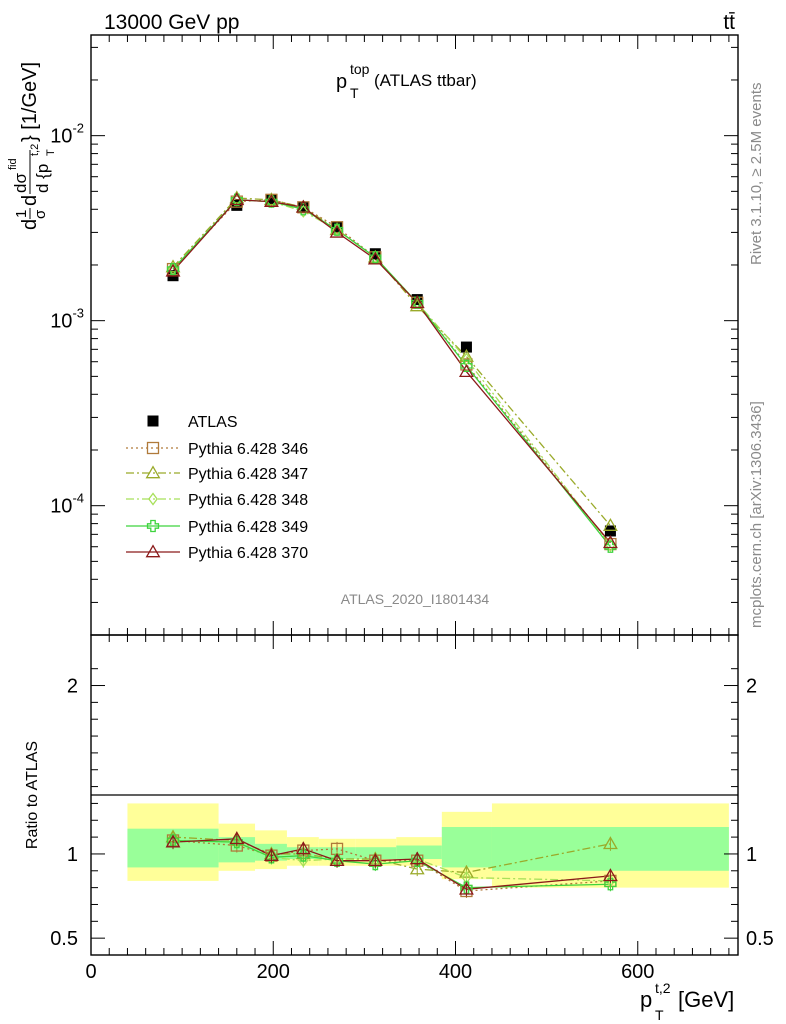 The width and height of the screenshot is (786, 1024). I want to click on svg-text: } [1/GeV], so click(30, 102).